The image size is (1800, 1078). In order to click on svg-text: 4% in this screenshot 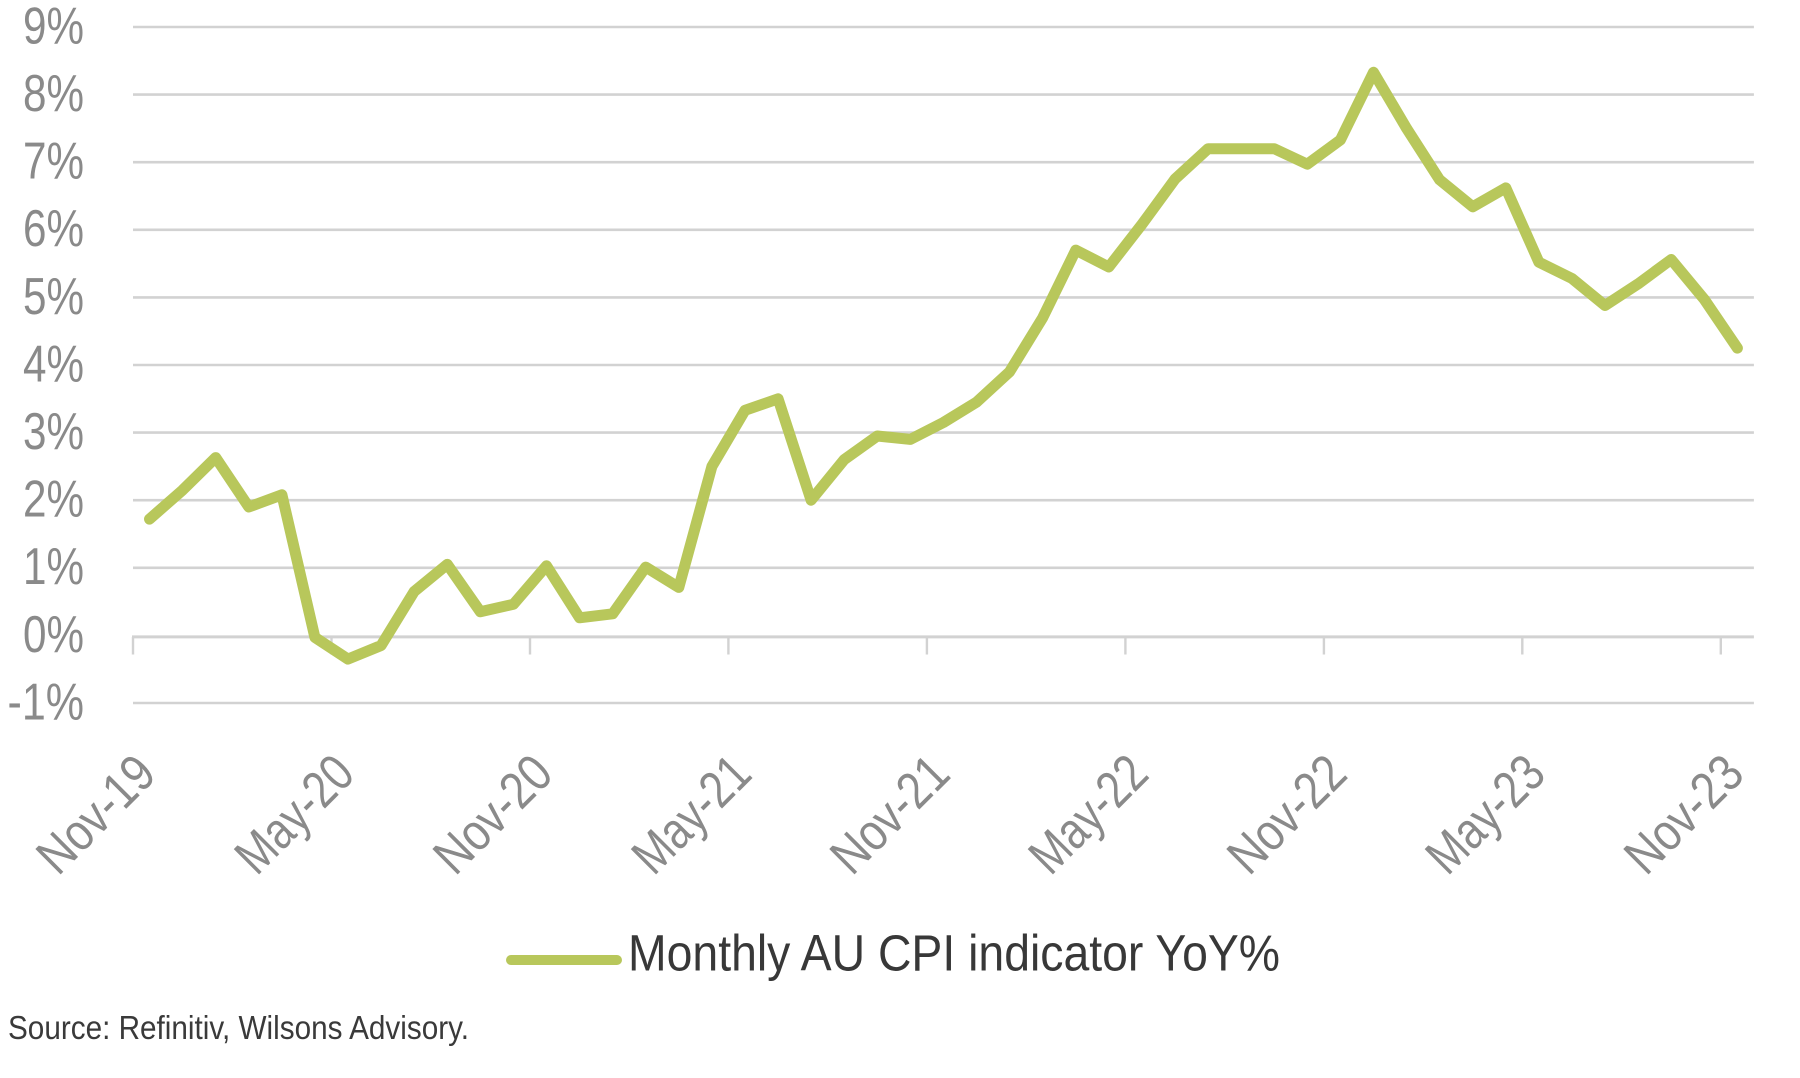, I will do `click(53, 364)`.